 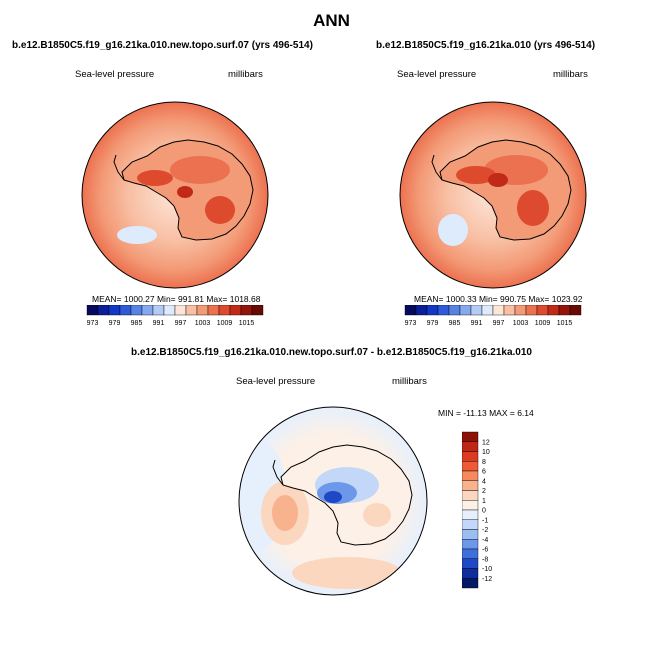 What do you see at coordinates (498, 299) in the screenshot?
I see `panel-2-stats: MEAN= 1000.33 Min= 990.75 Max= 1023.92` at bounding box center [498, 299].